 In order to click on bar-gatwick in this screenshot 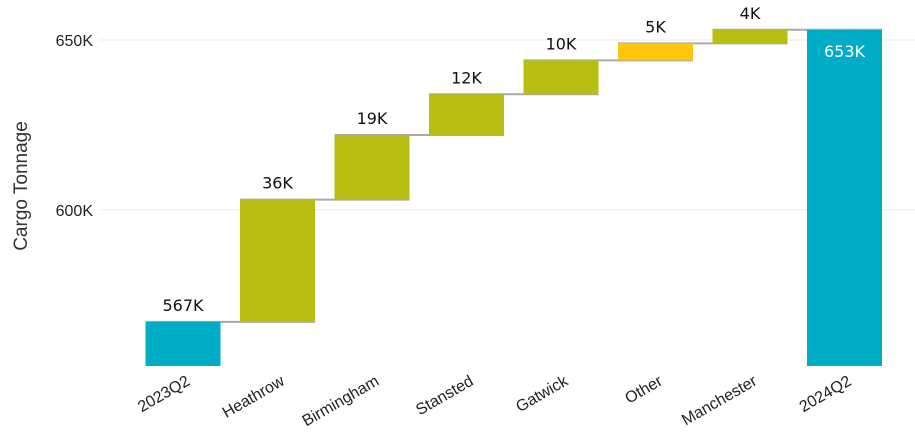, I will do `click(561, 77)`.